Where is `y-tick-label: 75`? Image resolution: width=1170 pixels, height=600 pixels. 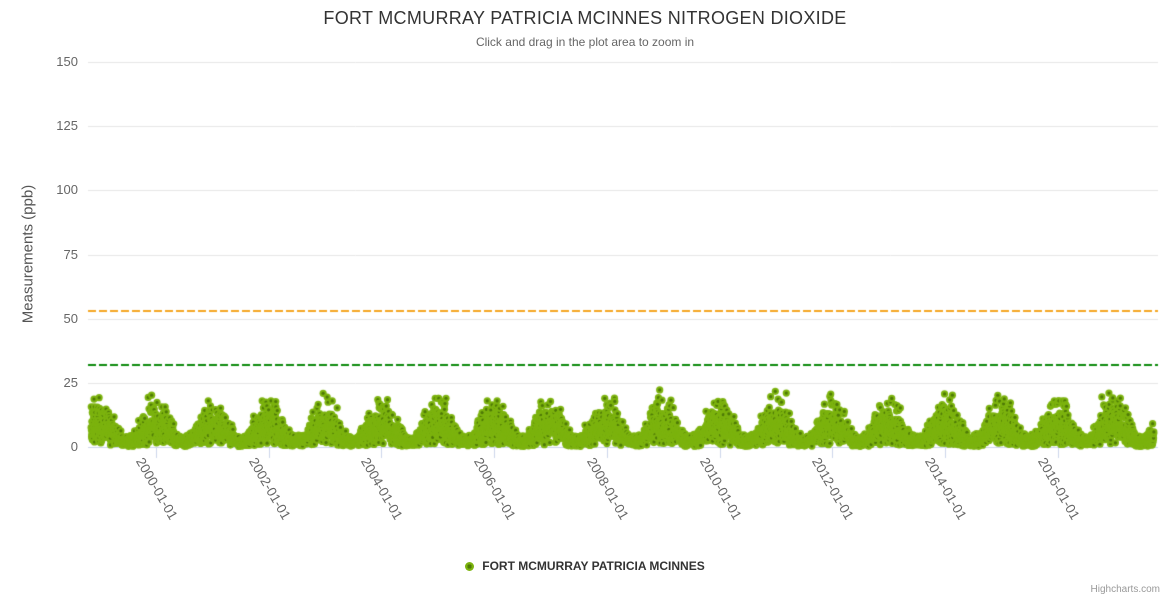
y-tick-label: 75 is located at coordinates (70, 254).